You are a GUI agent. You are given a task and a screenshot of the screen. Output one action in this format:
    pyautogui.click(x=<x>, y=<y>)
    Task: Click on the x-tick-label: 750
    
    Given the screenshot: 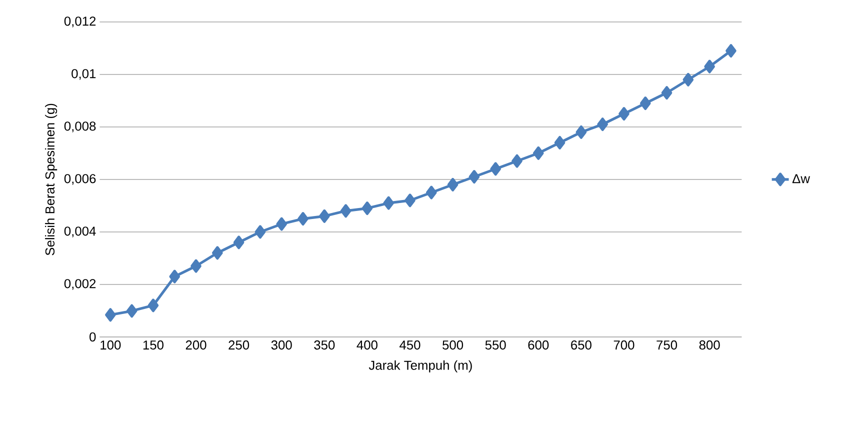 What is the action you would take?
    pyautogui.click(x=667, y=345)
    